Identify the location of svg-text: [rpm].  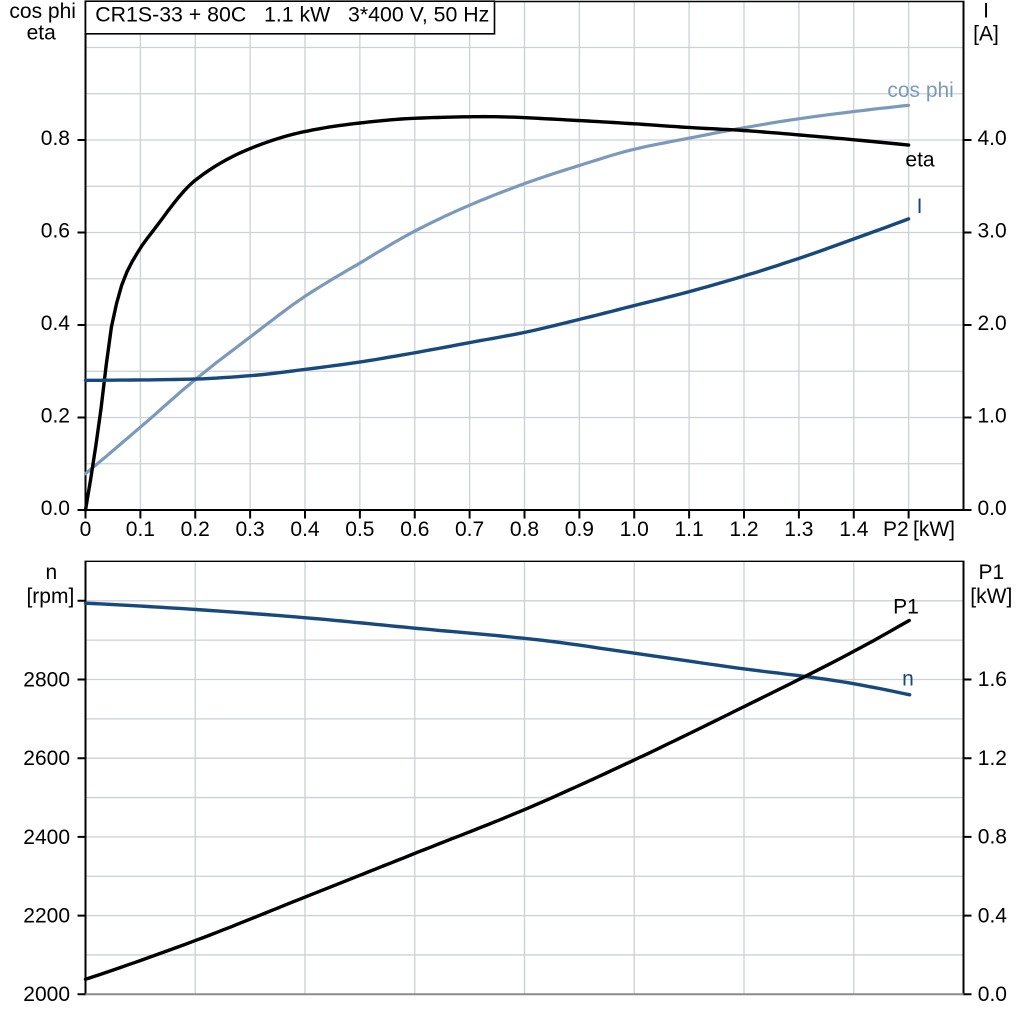
(50, 596).